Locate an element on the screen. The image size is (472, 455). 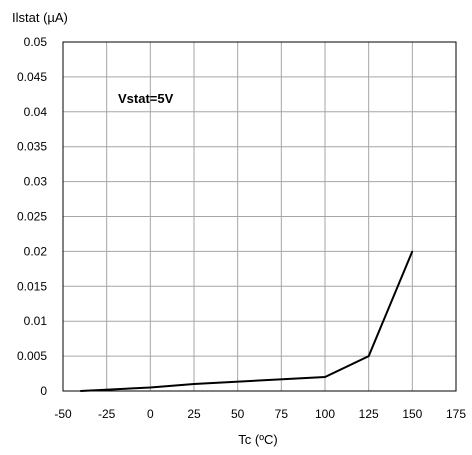
y-tick-label: 0.03 is located at coordinates (36, 182).